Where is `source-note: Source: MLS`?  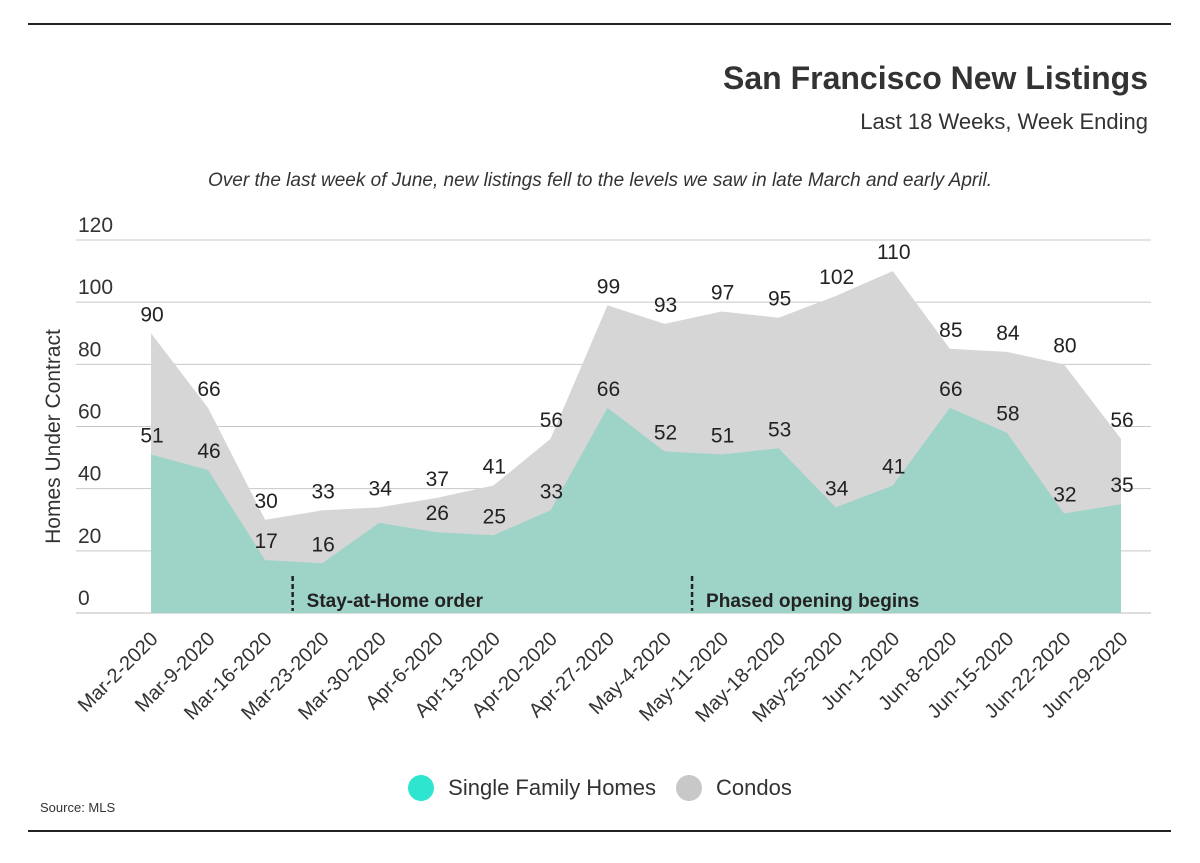
source-note: Source: MLS is located at coordinates (78, 807).